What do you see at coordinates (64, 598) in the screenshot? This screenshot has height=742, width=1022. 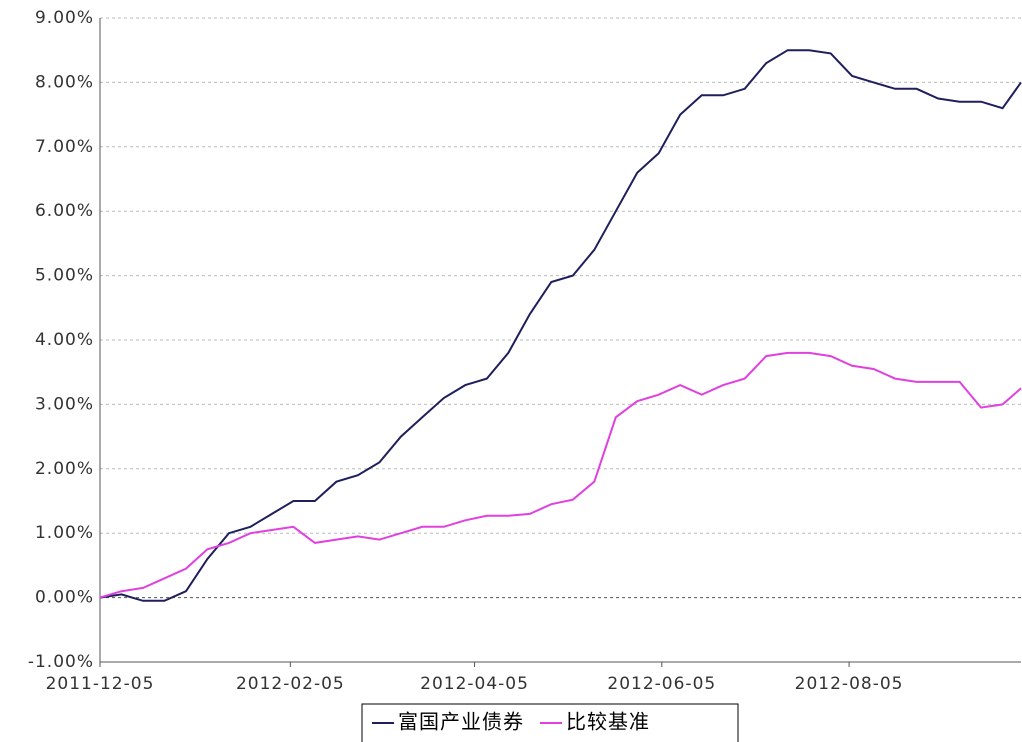 I see `y-tick-label: 0.00%` at bounding box center [64, 598].